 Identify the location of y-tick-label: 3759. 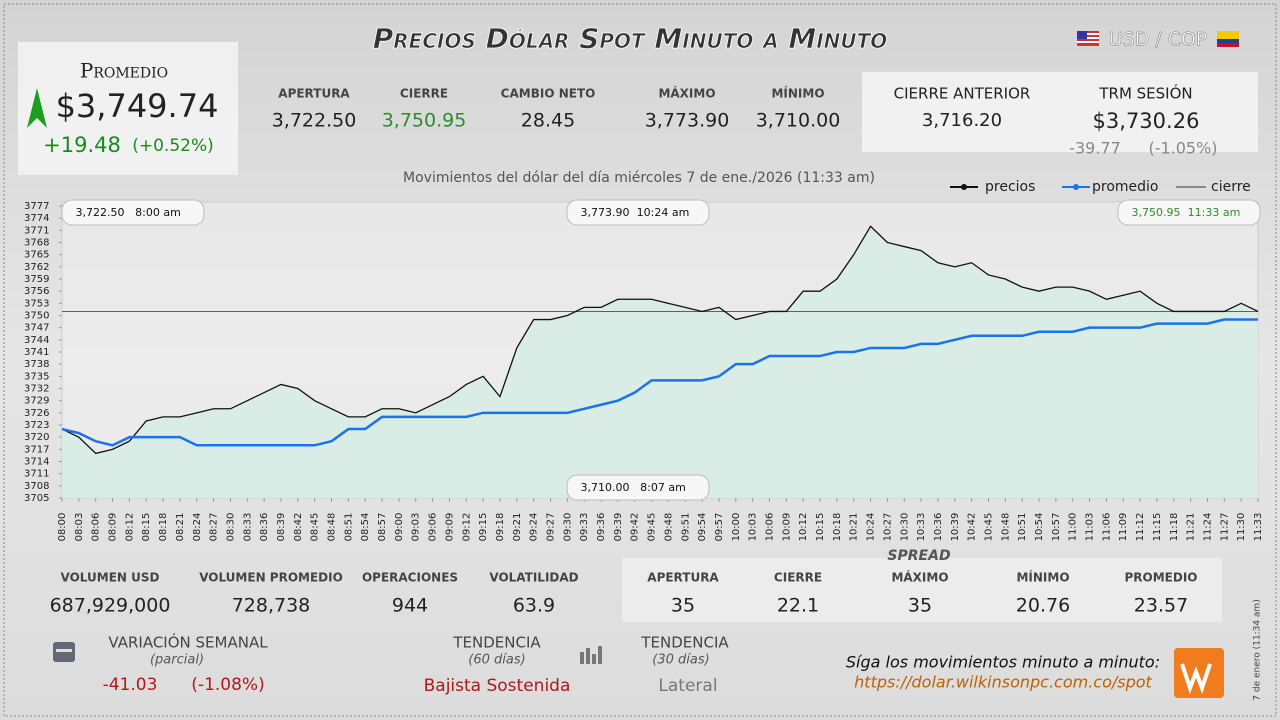
(36, 279).